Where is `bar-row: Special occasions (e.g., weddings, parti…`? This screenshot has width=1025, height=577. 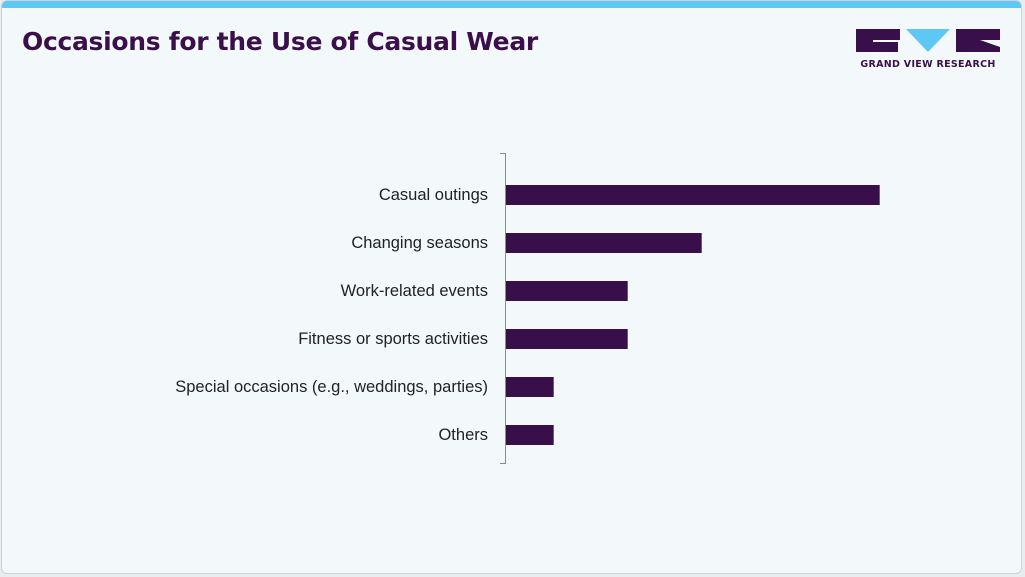
bar-row: Special occasions (e.g., weddings, parti… is located at coordinates (511, 387).